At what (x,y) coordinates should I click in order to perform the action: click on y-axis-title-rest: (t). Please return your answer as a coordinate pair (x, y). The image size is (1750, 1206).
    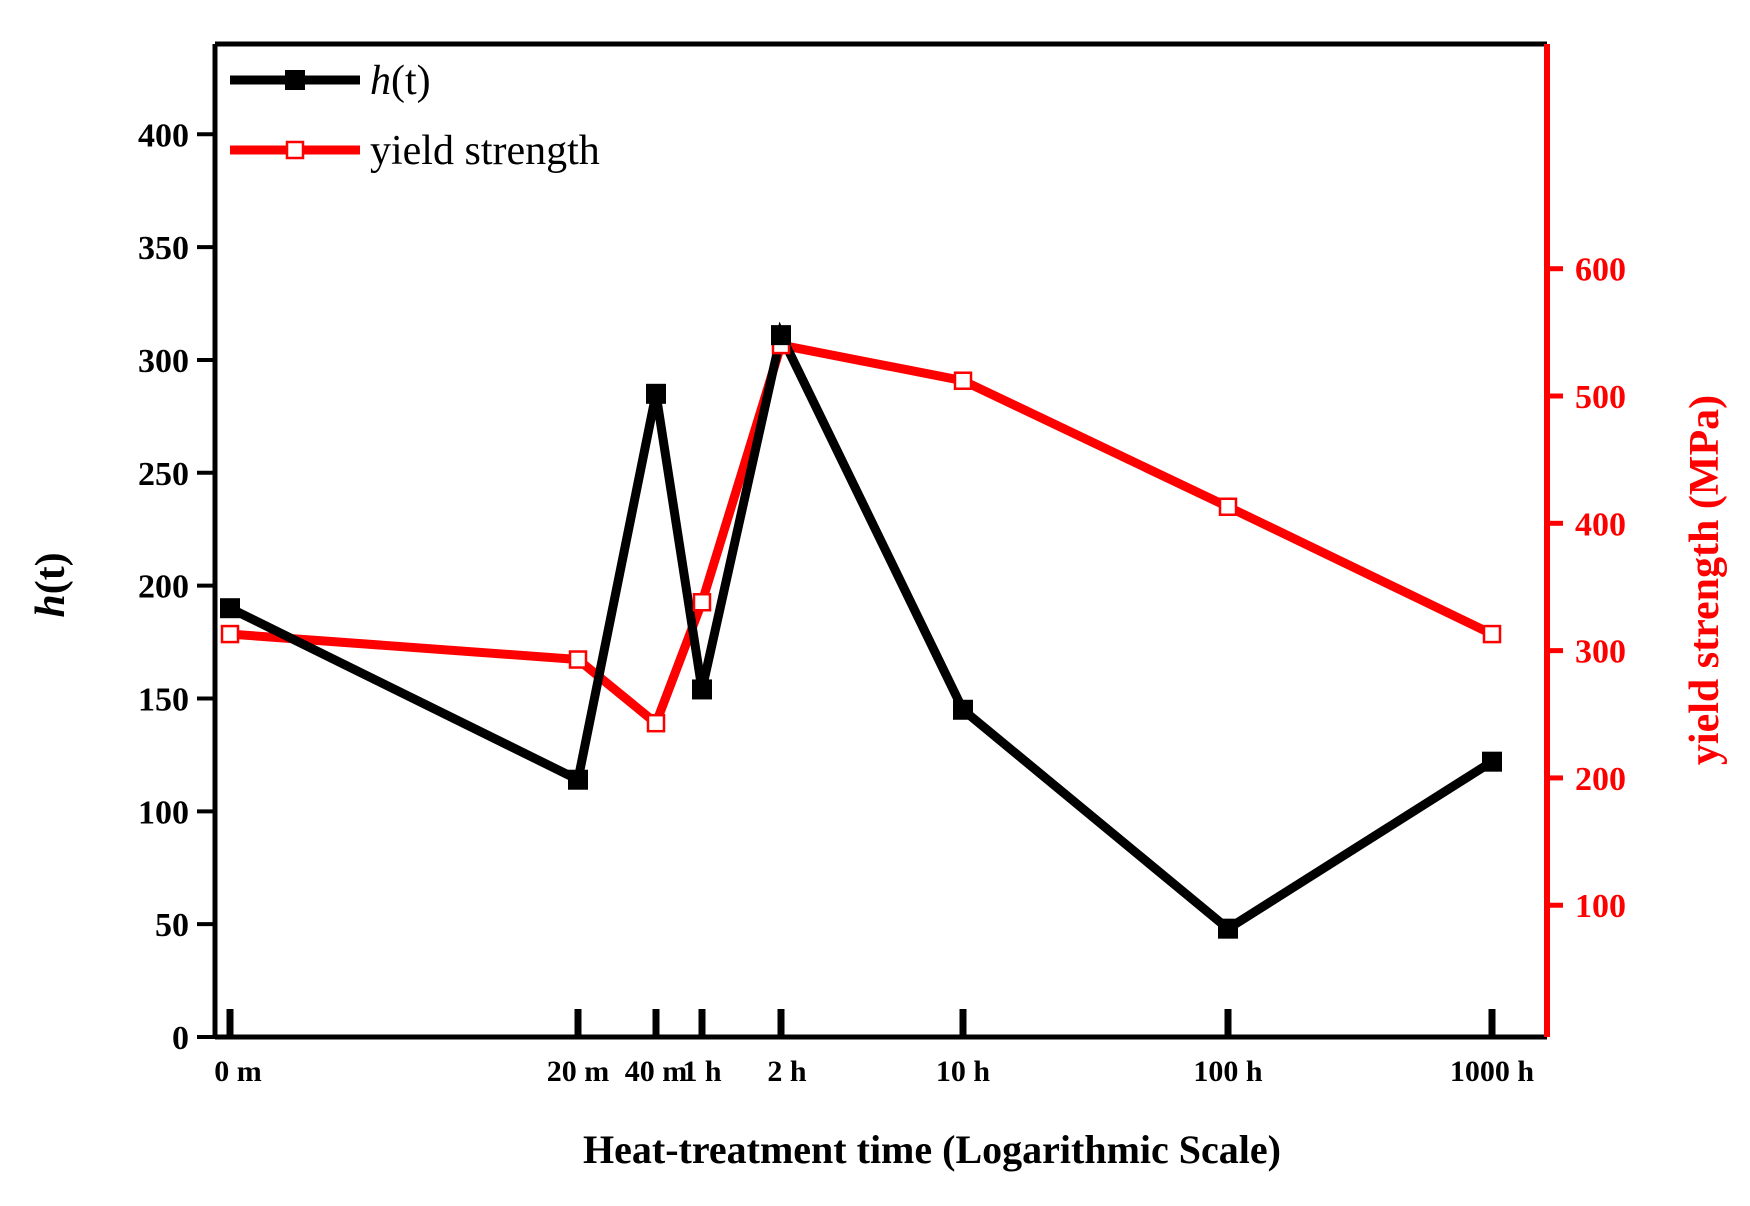
    Looking at the image, I should click on (51, 573).